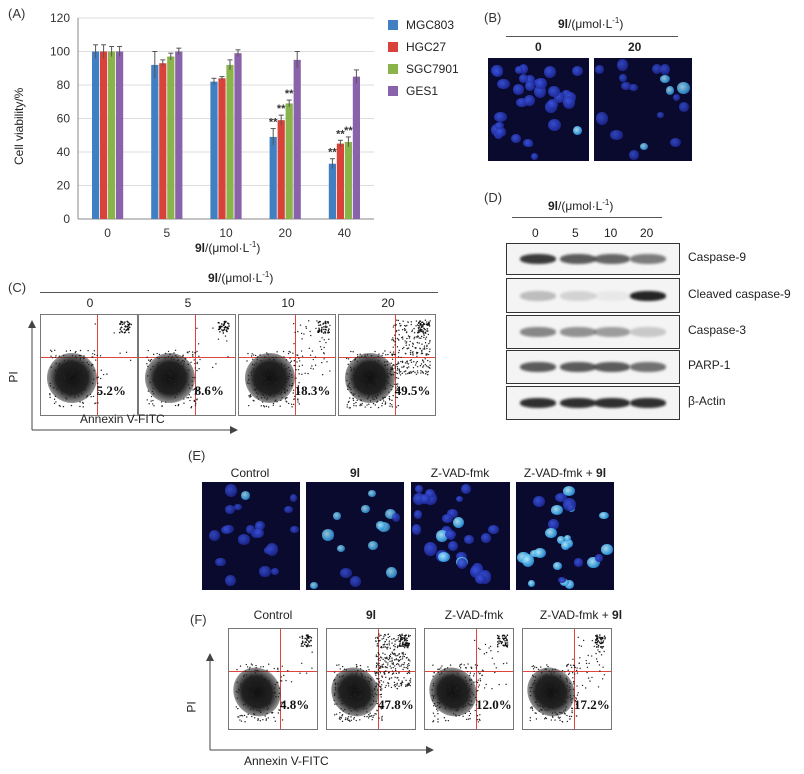 Image resolution: width=804 pixels, height=774 pixels. Describe the element at coordinates (355, 536) in the screenshot. I see `fluorescence-image-9l` at that location.